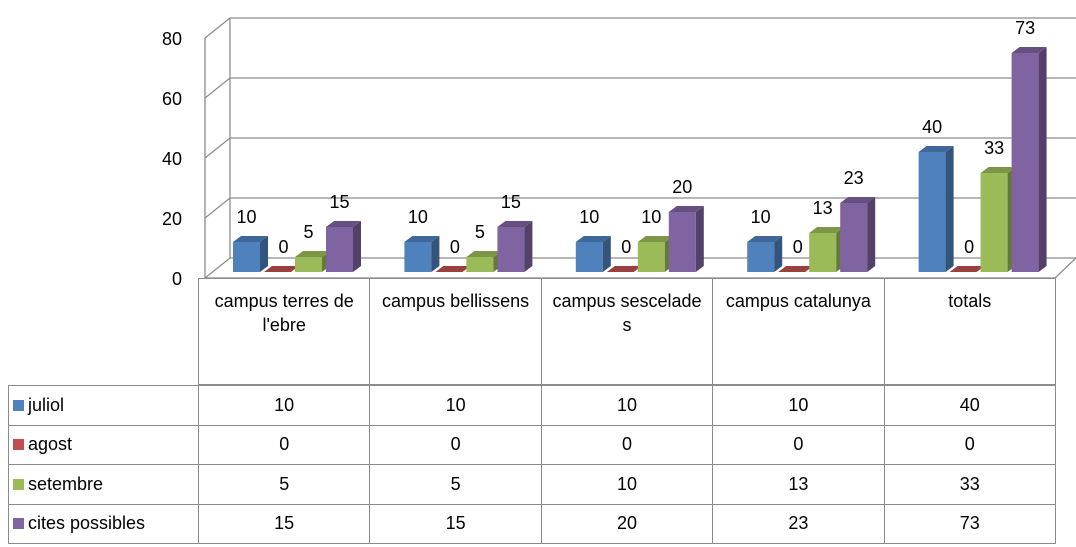  I want to click on table-header: campus sescelades, so click(627, 331).